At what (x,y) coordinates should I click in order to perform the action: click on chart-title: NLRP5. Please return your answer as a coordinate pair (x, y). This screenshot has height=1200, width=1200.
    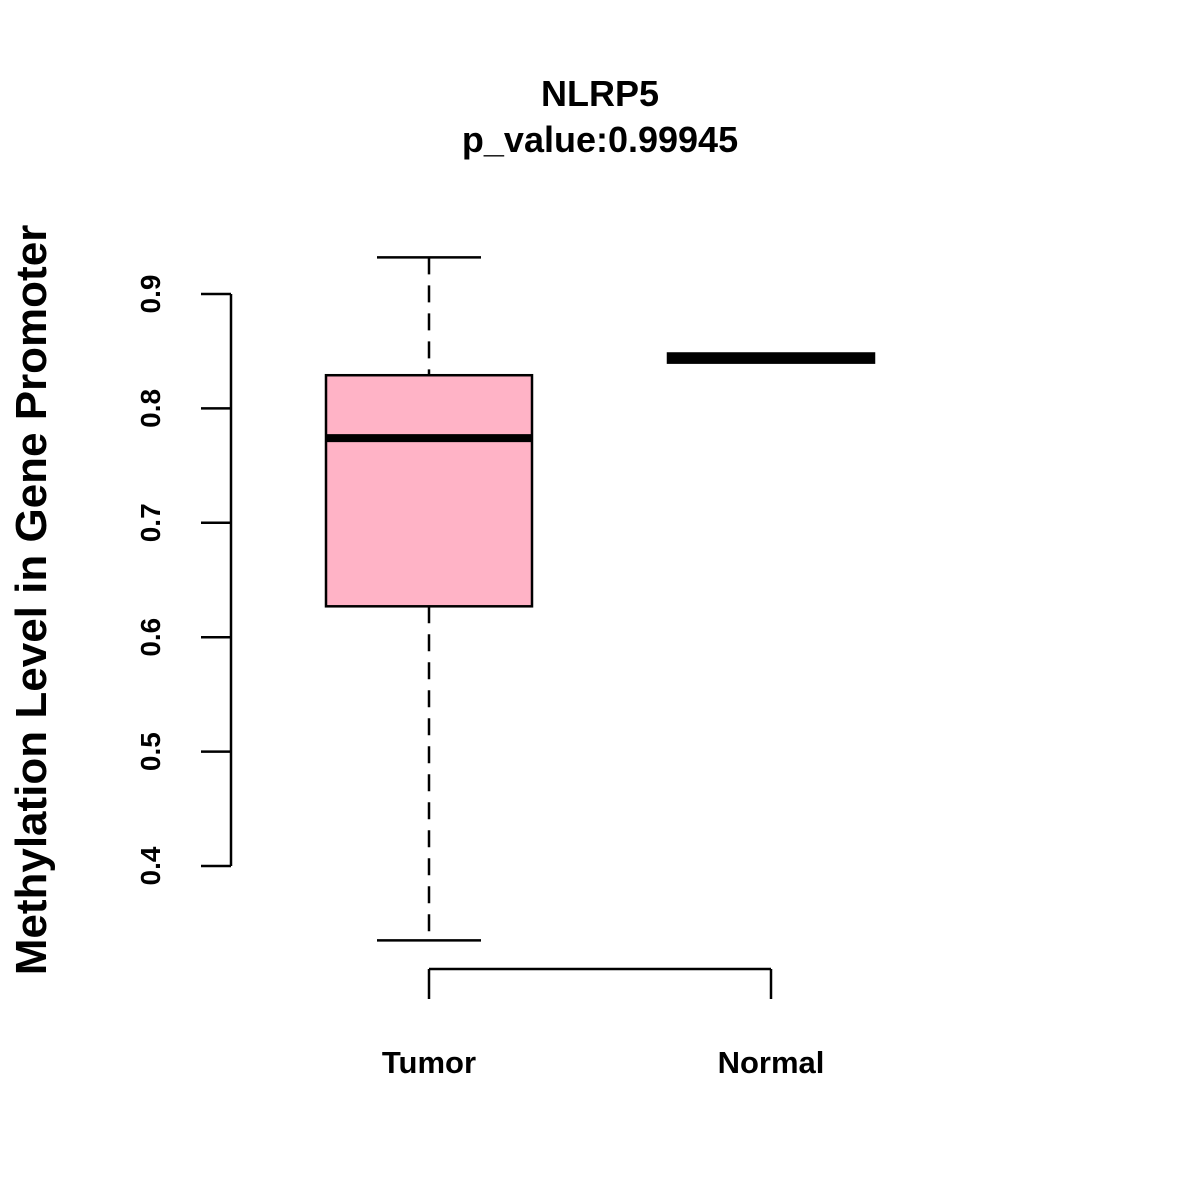
    Looking at the image, I should click on (600, 93).